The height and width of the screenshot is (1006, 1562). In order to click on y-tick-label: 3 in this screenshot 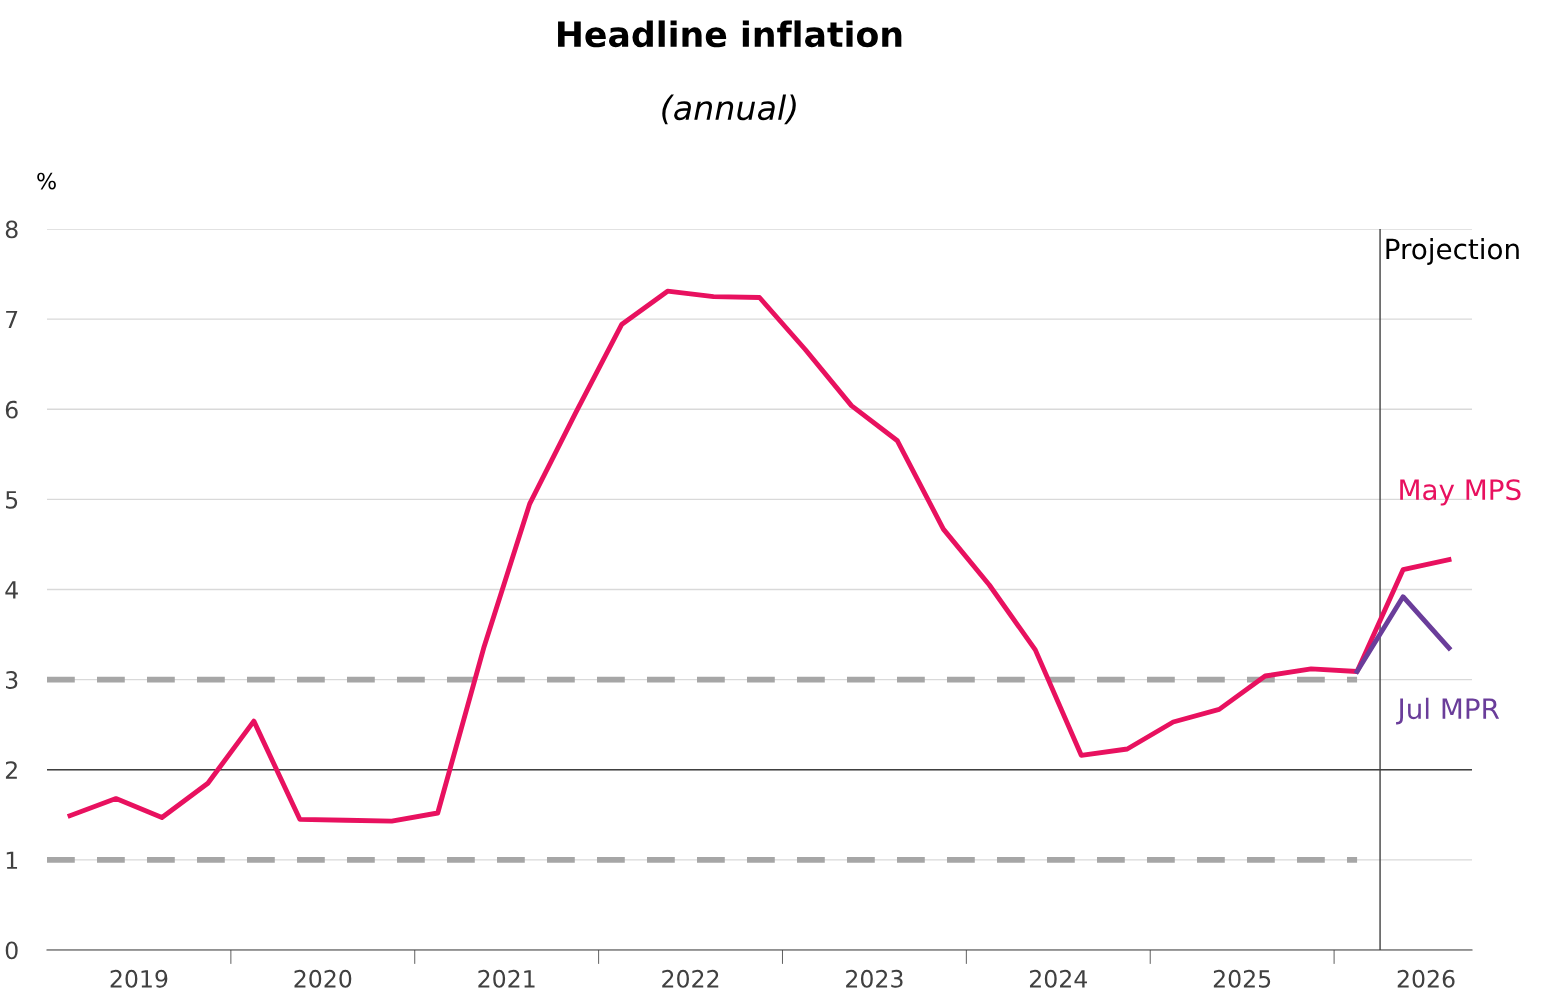, I will do `click(12, 680)`.